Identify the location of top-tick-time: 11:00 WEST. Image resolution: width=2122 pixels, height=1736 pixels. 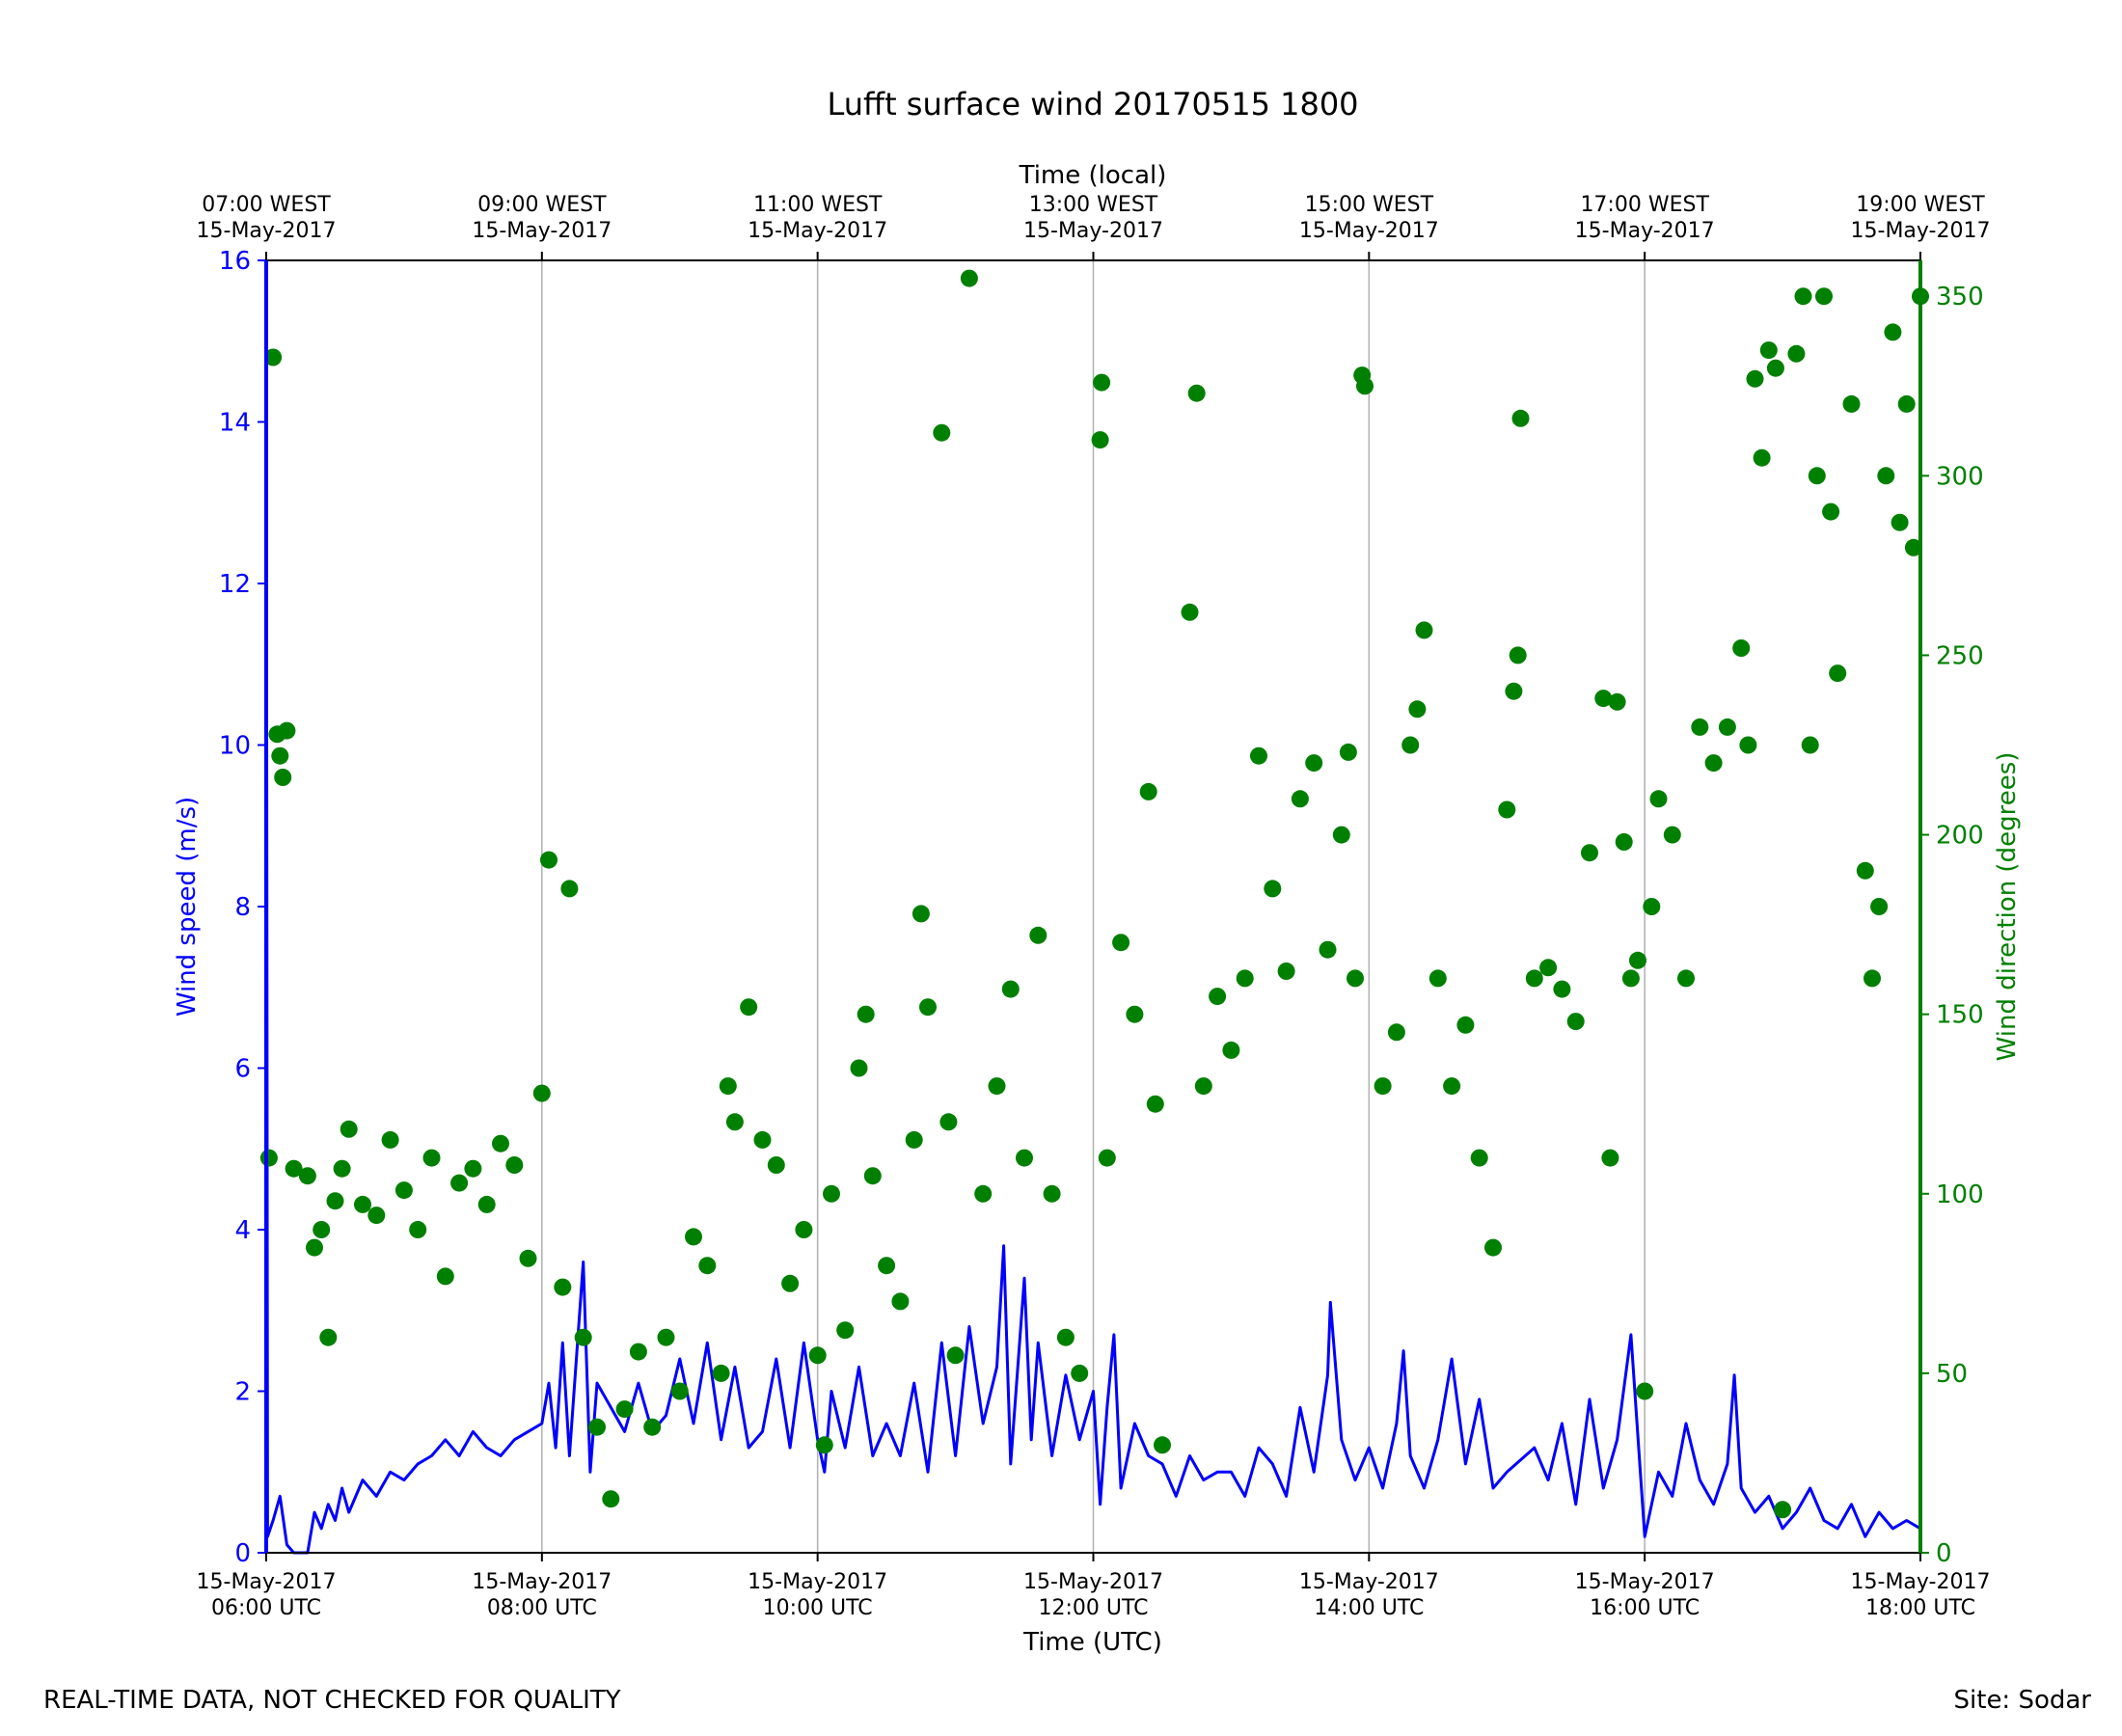
(818, 205).